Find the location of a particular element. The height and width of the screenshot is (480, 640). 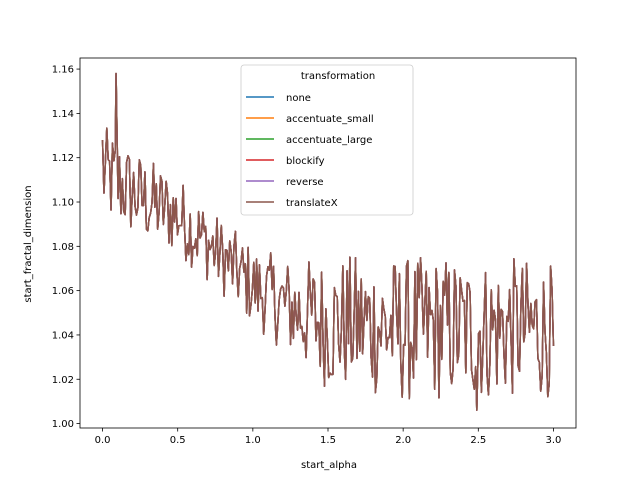

x-tick-label: 0.5 is located at coordinates (178, 440).